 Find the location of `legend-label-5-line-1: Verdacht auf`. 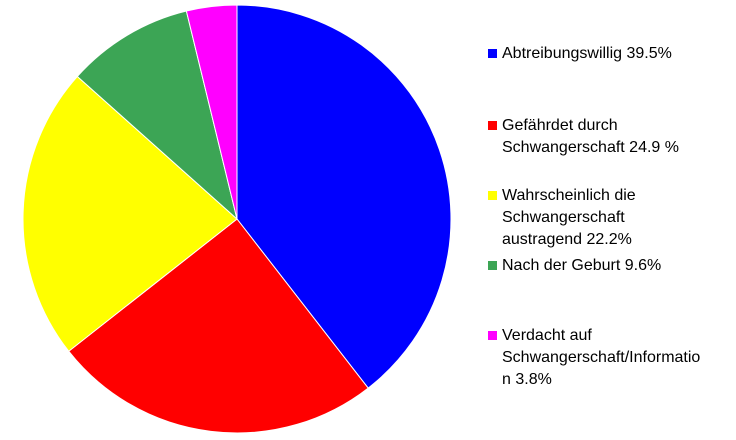

legend-label-5-line-1: Verdacht auf is located at coordinates (547, 335).